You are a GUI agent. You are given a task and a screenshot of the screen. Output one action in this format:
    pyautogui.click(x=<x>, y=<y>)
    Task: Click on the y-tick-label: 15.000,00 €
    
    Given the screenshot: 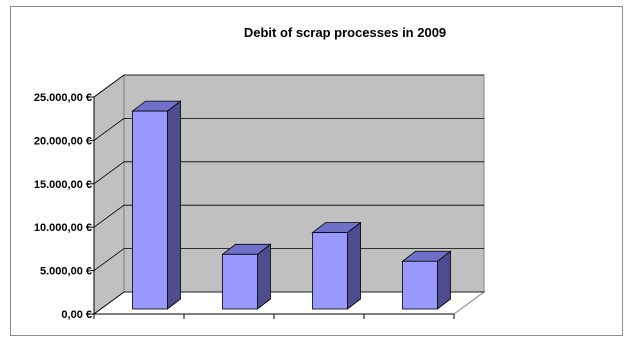 What is the action you would take?
    pyautogui.click(x=63, y=185)
    